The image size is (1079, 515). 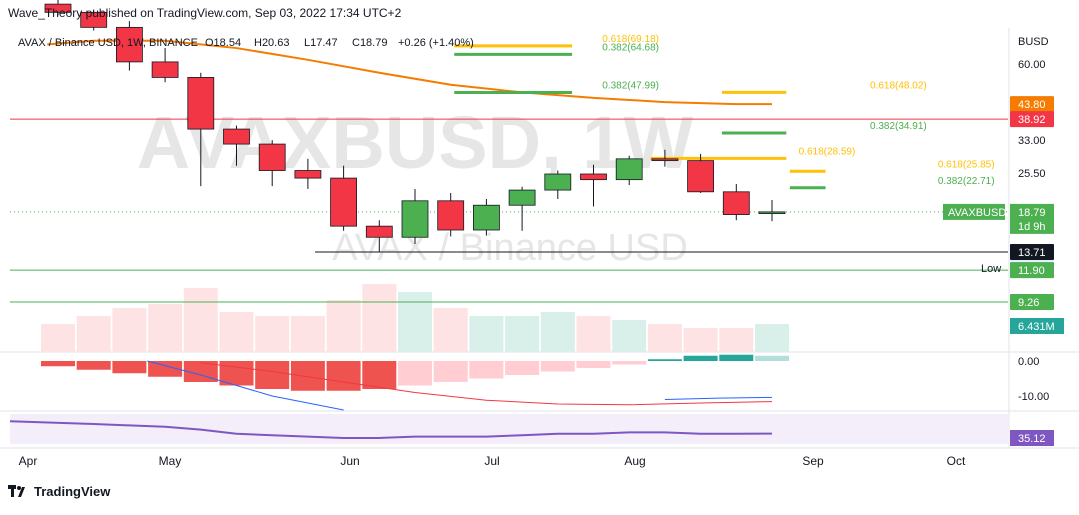 What do you see at coordinates (1028, 362) in the screenshot?
I see `macd-axis-tick: 0.00` at bounding box center [1028, 362].